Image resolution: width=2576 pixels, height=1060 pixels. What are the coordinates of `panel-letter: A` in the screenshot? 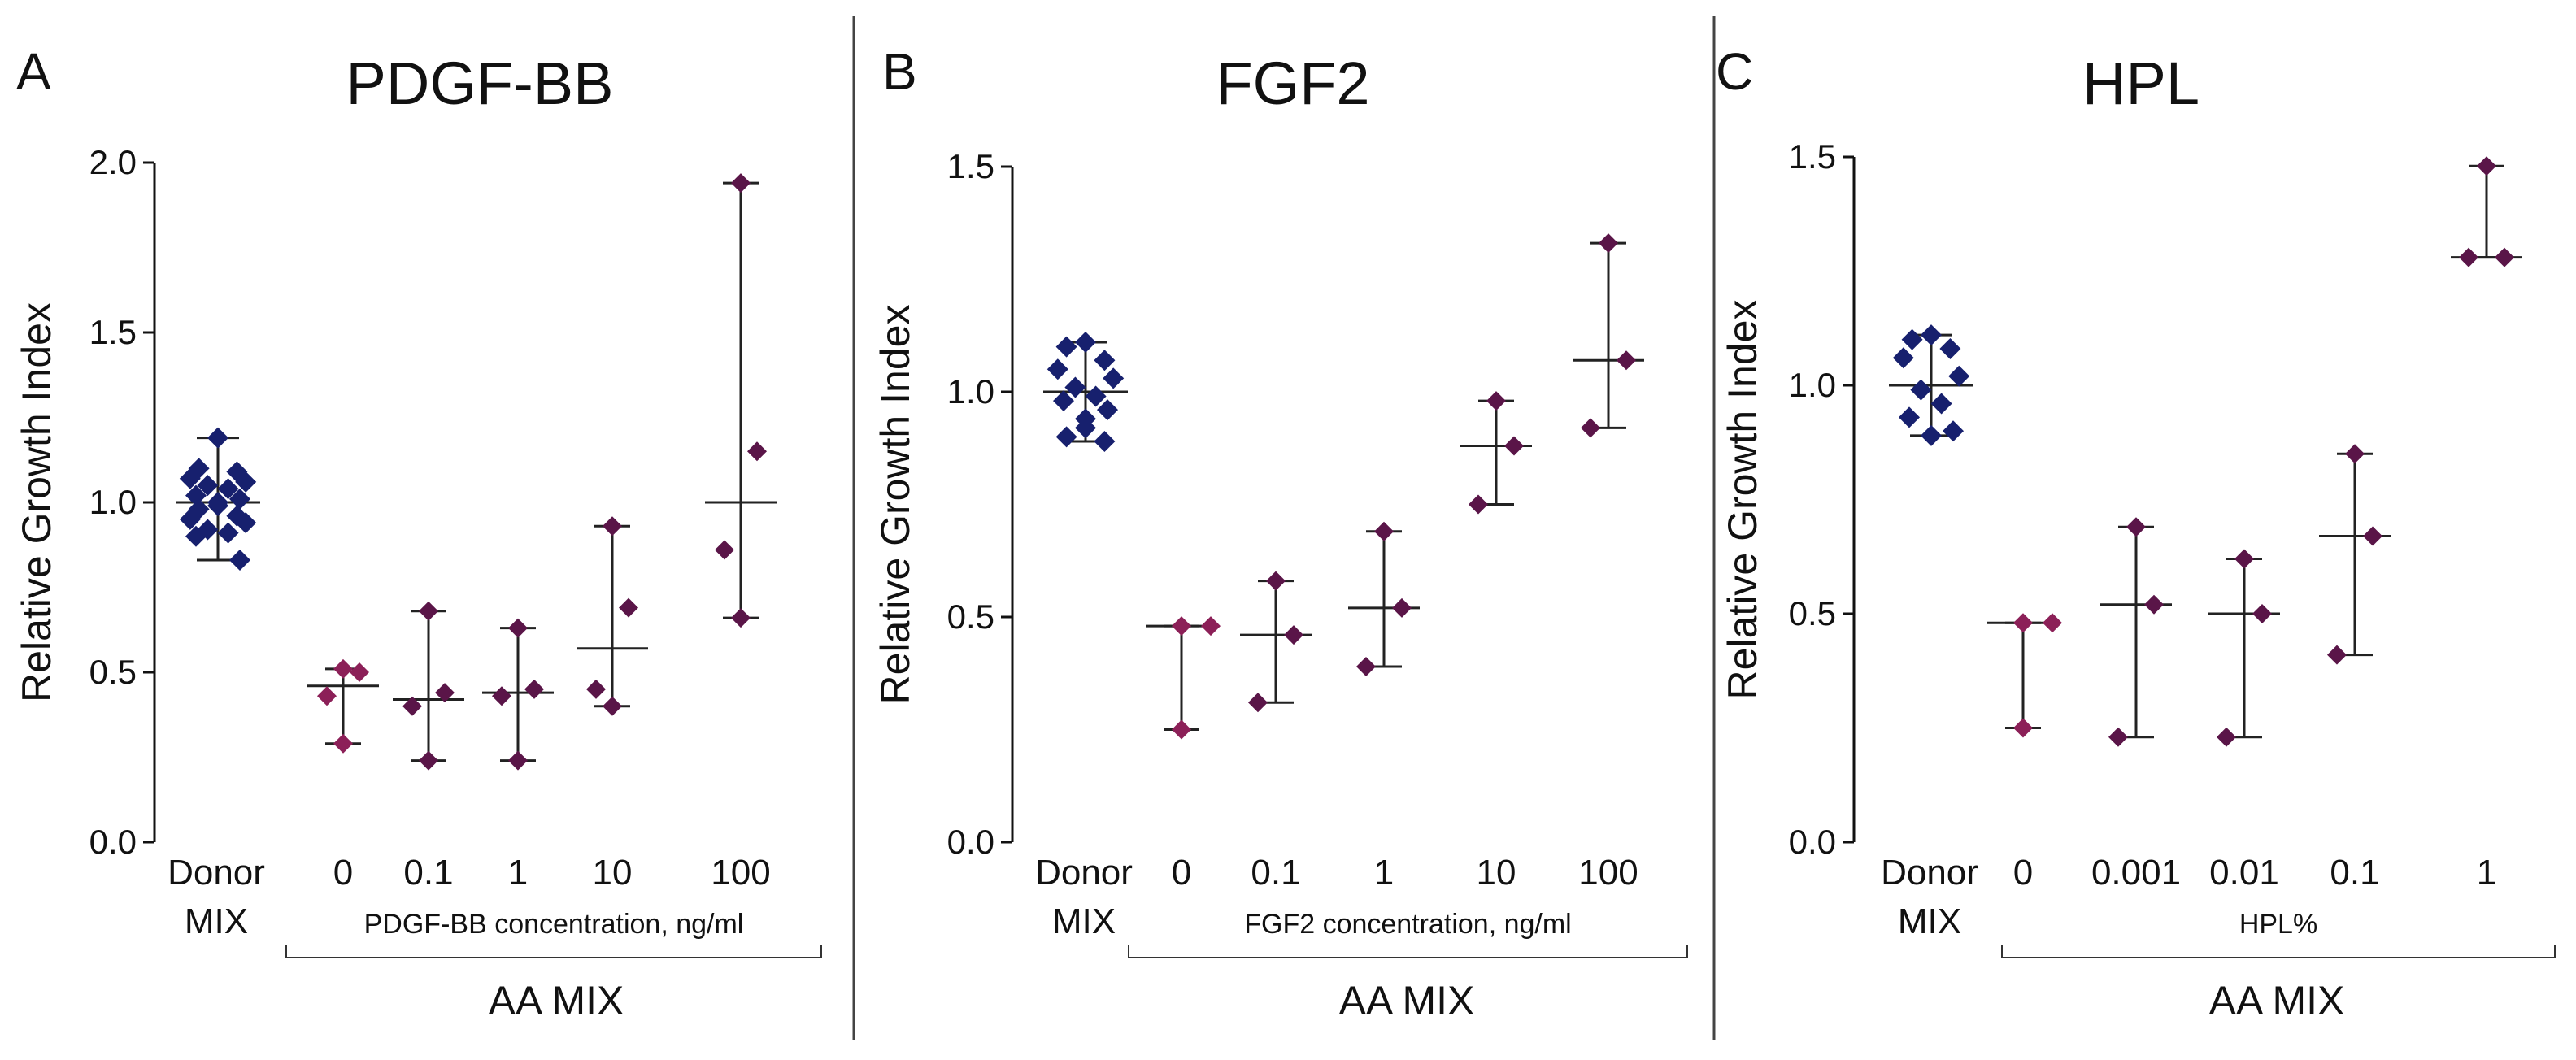 It's located at (34, 71).